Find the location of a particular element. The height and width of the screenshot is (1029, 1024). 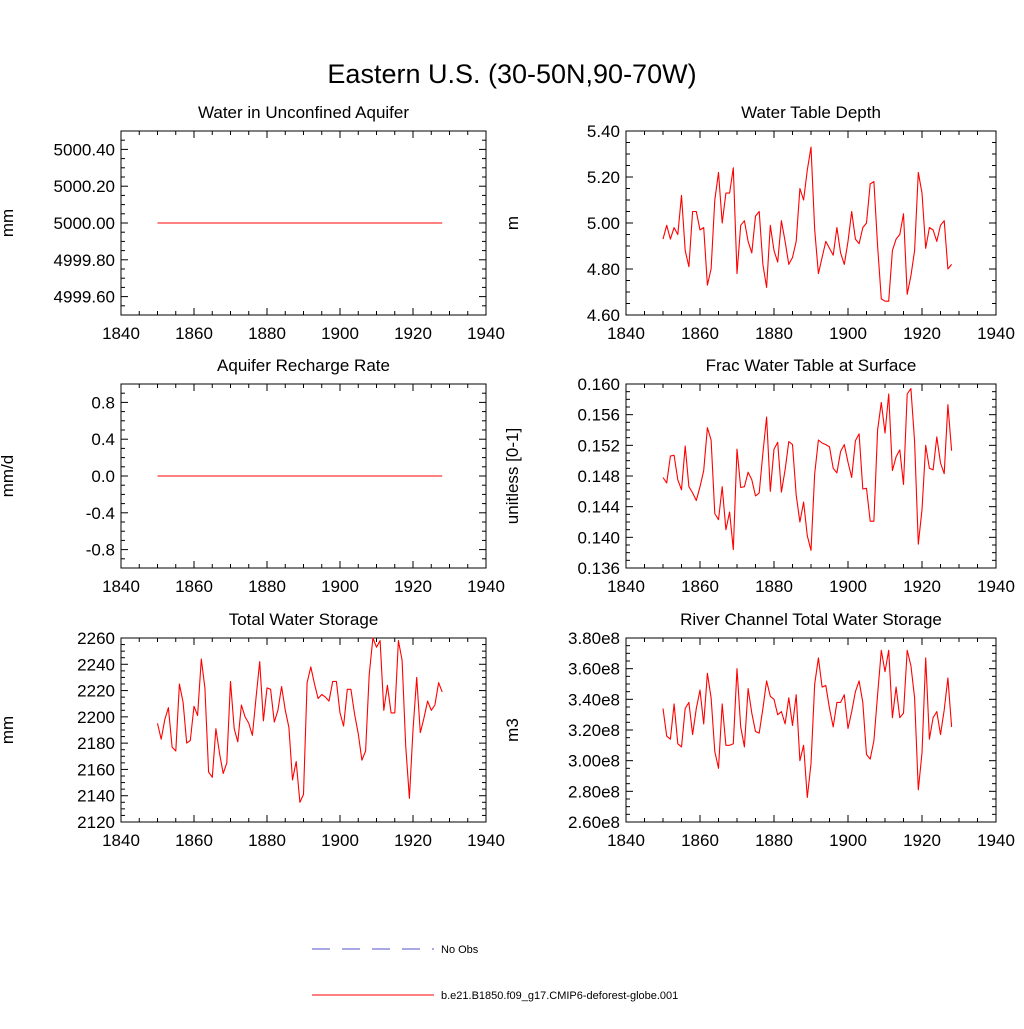

y-tick-label: 0.140 is located at coordinates (598, 537).